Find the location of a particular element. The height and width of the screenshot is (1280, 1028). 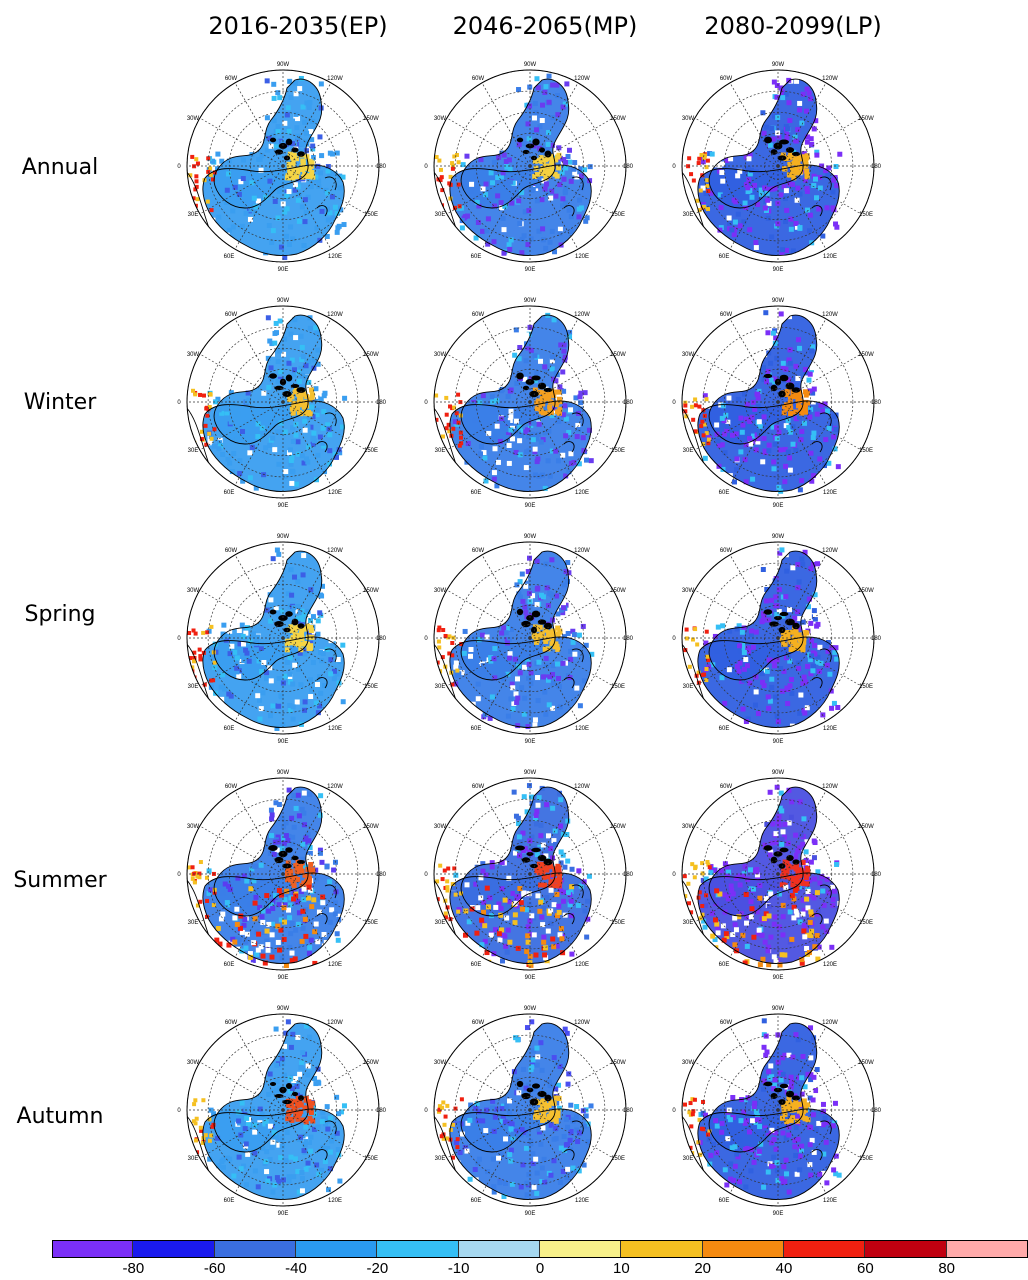

map-boundary is located at coordinates (530, 874).